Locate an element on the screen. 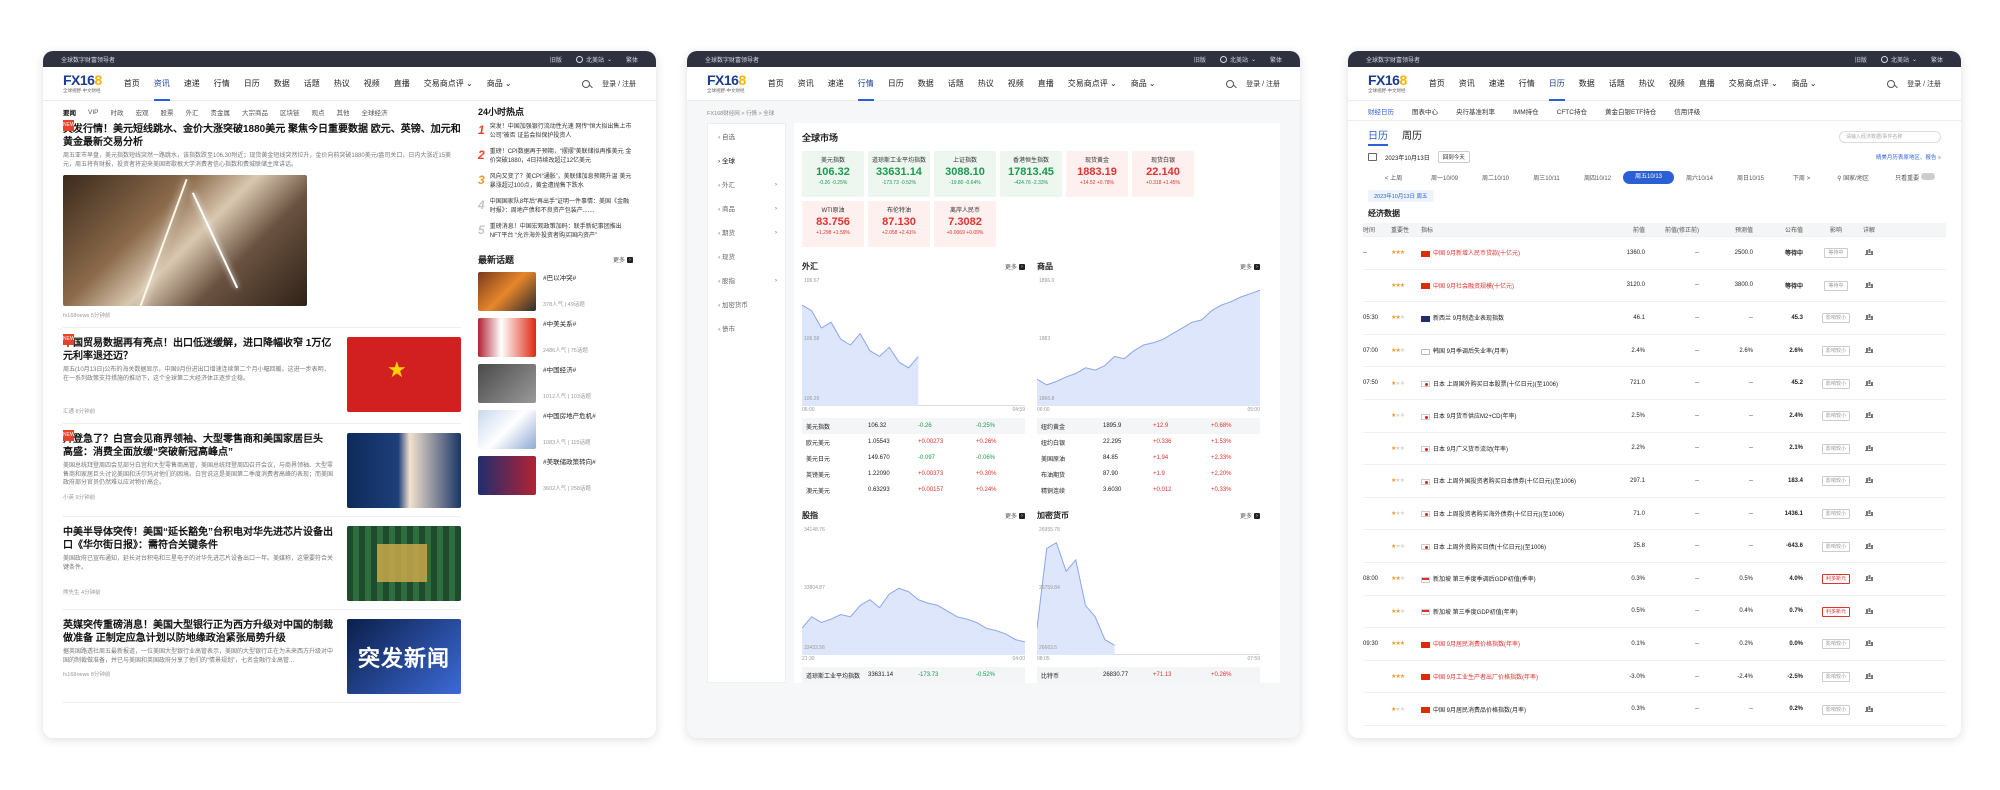  table-row: ★★★ 日本 9月货币供应M2+CD(年率) 2.5% -- -- 2.4% 影响较小 is located at coordinates (1654, 416).